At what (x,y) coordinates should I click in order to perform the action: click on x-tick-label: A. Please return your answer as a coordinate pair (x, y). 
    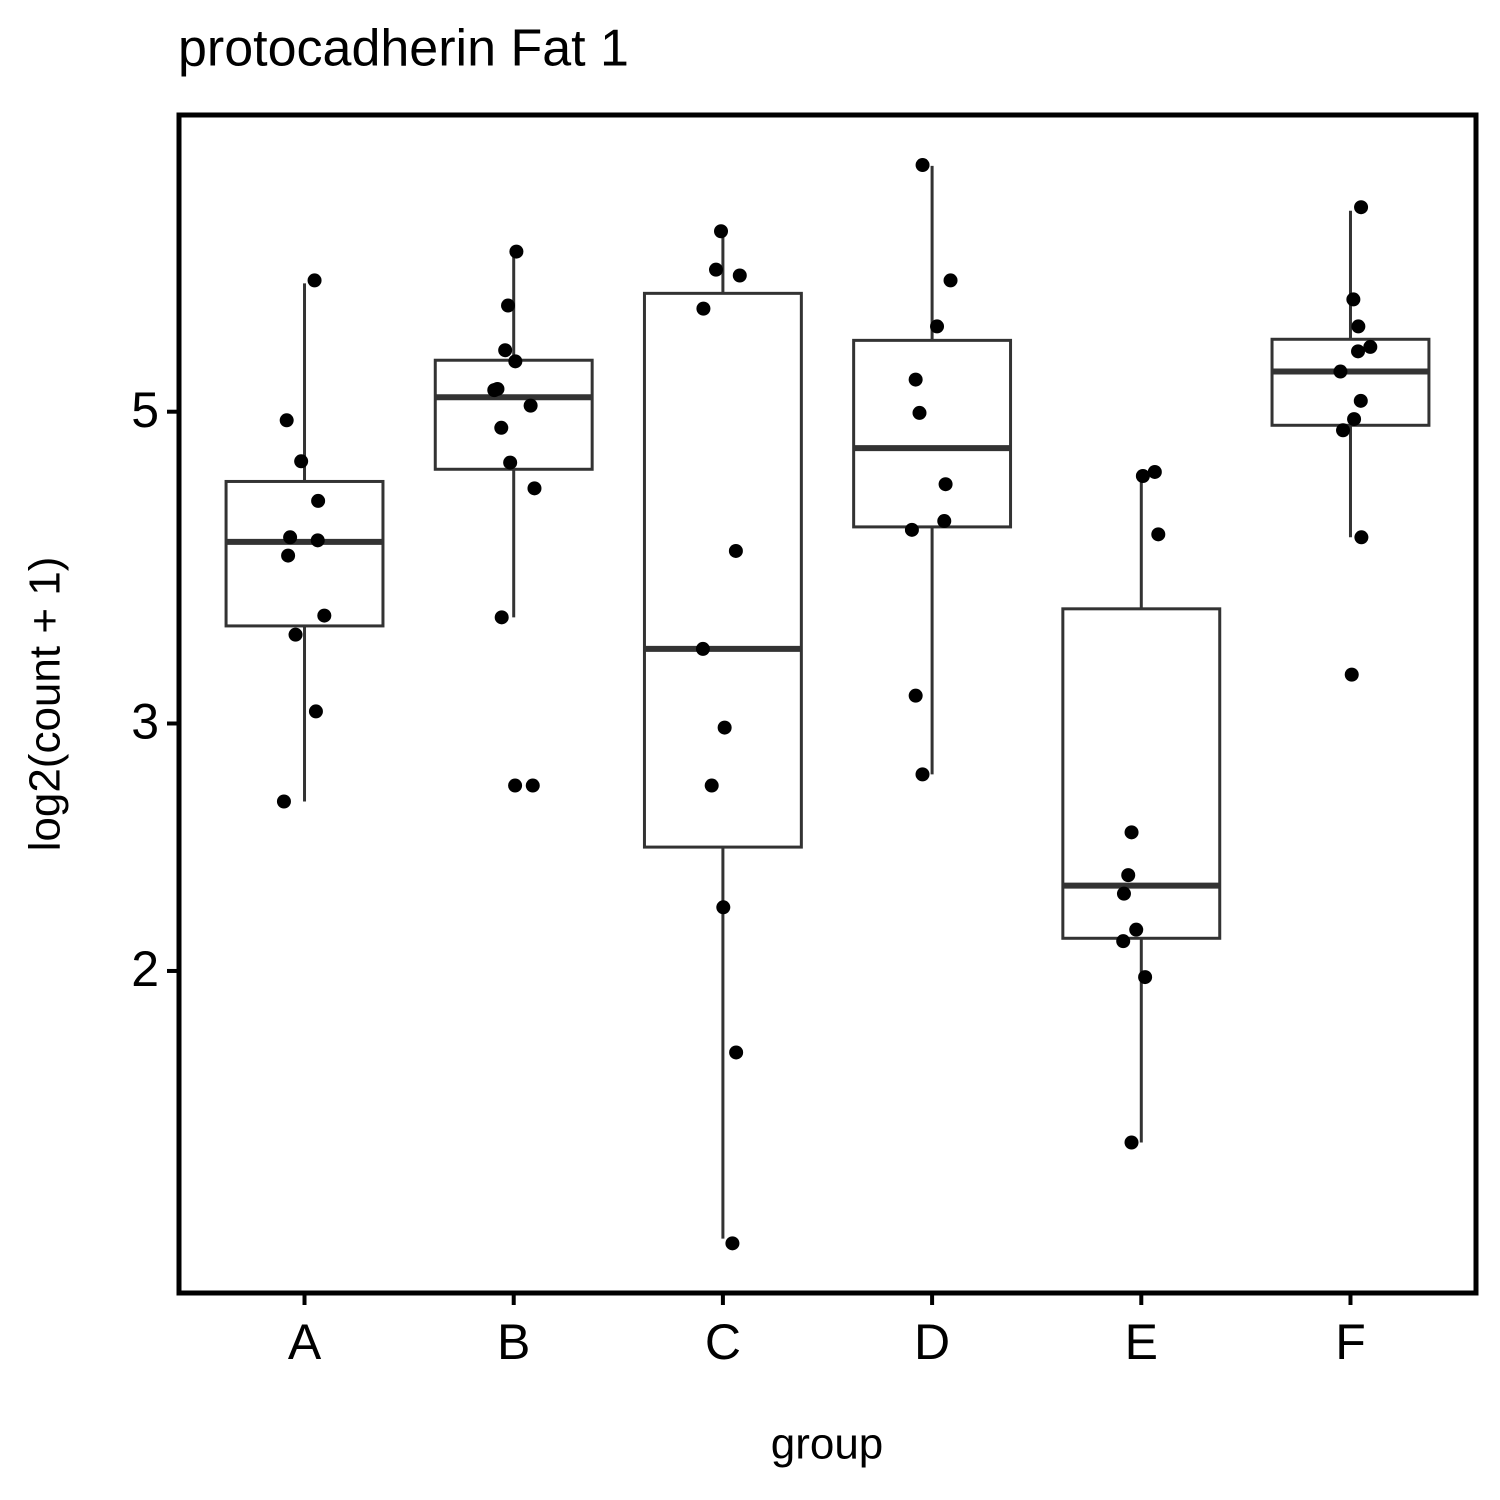
    Looking at the image, I should click on (305, 1342).